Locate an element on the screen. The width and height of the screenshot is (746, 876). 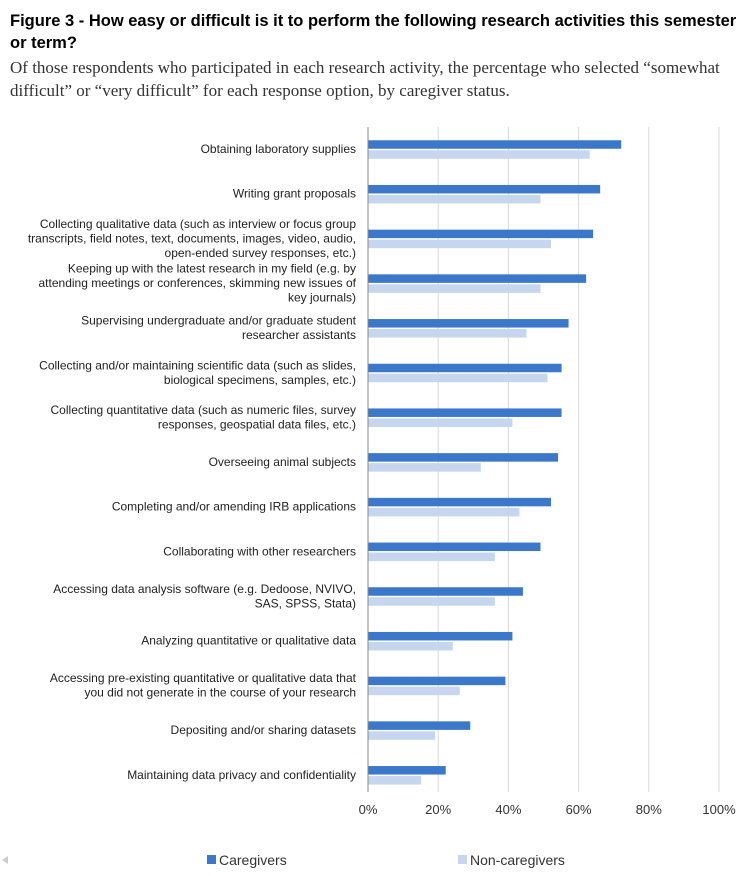
category-label: Obtaining laboratory supplies is located at coordinates (278, 149).